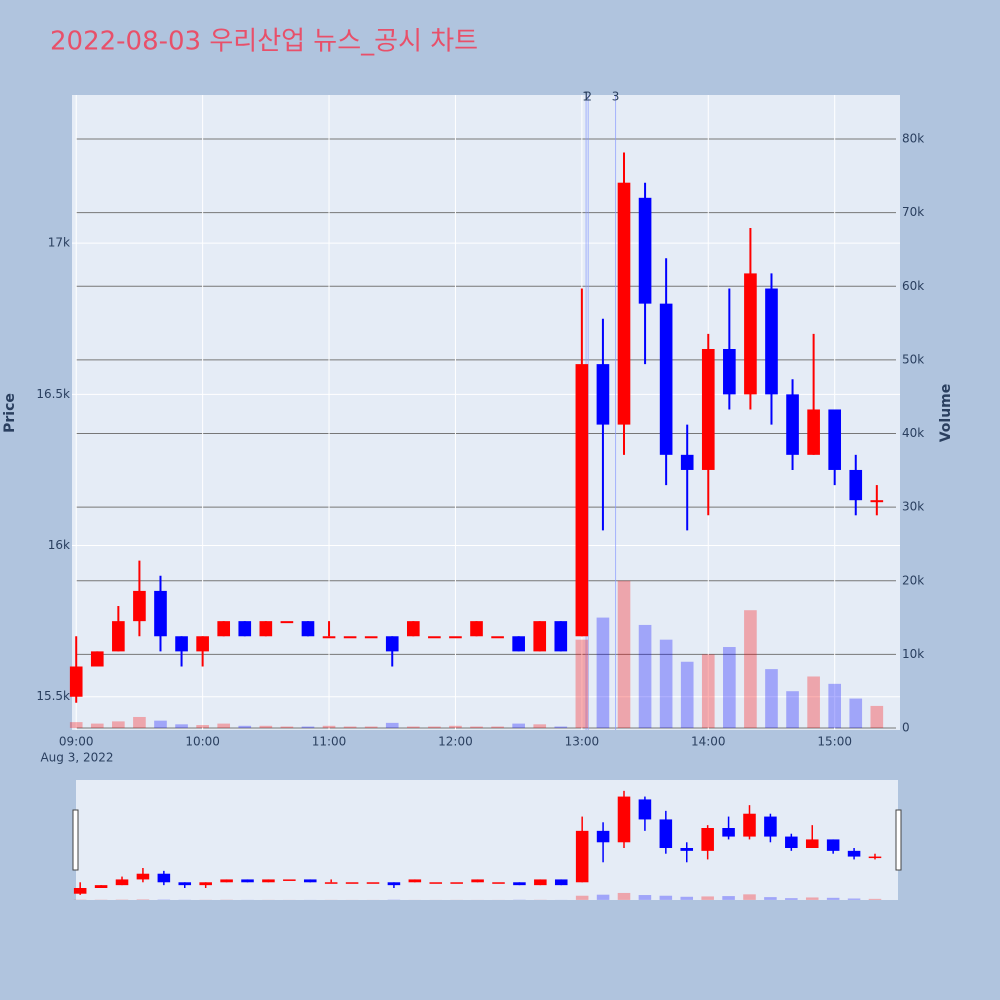 The image size is (1000, 1000). Describe the element at coordinates (913, 507) in the screenshot. I see `y2-tick-label: 30k` at that location.